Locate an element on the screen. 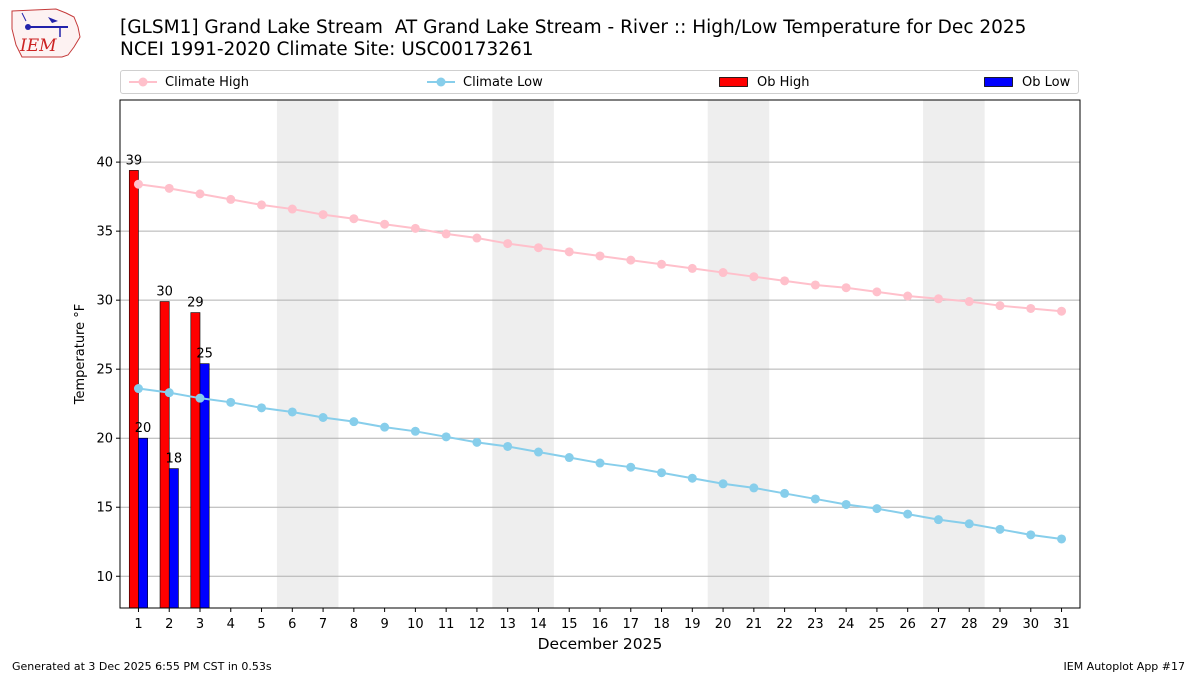 The height and width of the screenshot is (675, 1200). x-tick-label-13: 13 is located at coordinates (507, 624).